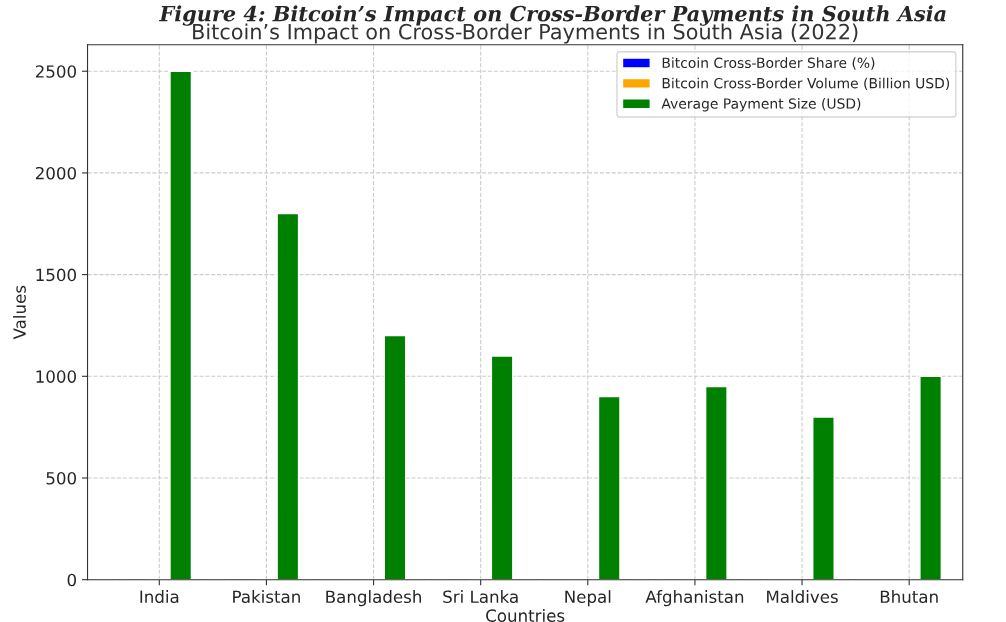  What do you see at coordinates (525, 615) in the screenshot?
I see `x-axis-title: Countries` at bounding box center [525, 615].